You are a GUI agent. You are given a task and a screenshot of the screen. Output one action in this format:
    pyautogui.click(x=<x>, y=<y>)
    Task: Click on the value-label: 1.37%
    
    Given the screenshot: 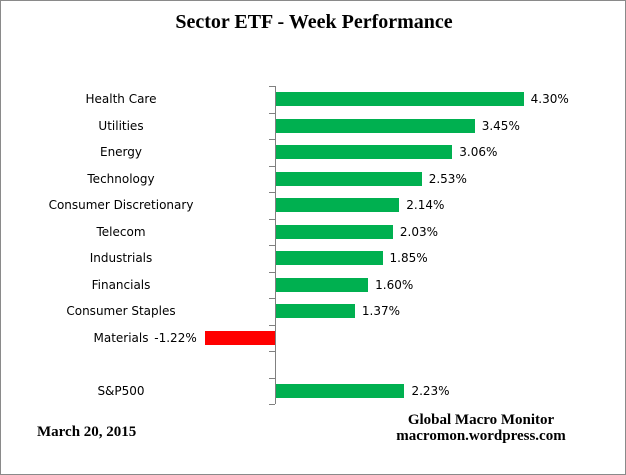 What is the action you would take?
    pyautogui.click(x=381, y=311)
    